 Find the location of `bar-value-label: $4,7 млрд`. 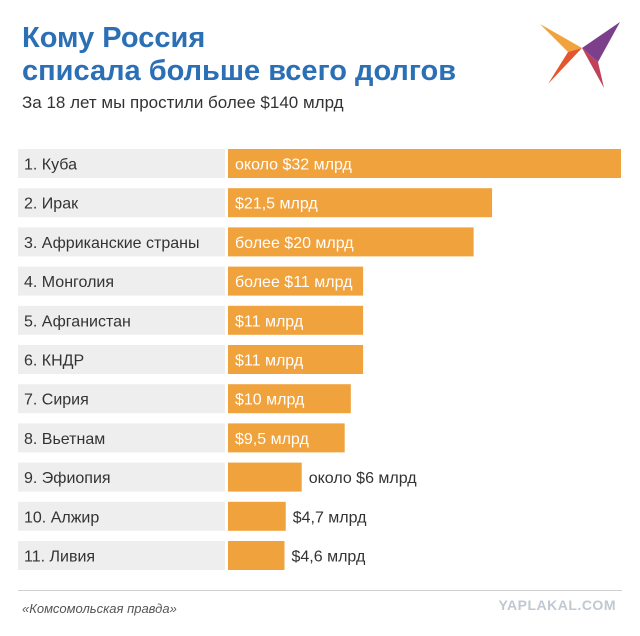

bar-value-label: $4,7 млрд is located at coordinates (330, 517).